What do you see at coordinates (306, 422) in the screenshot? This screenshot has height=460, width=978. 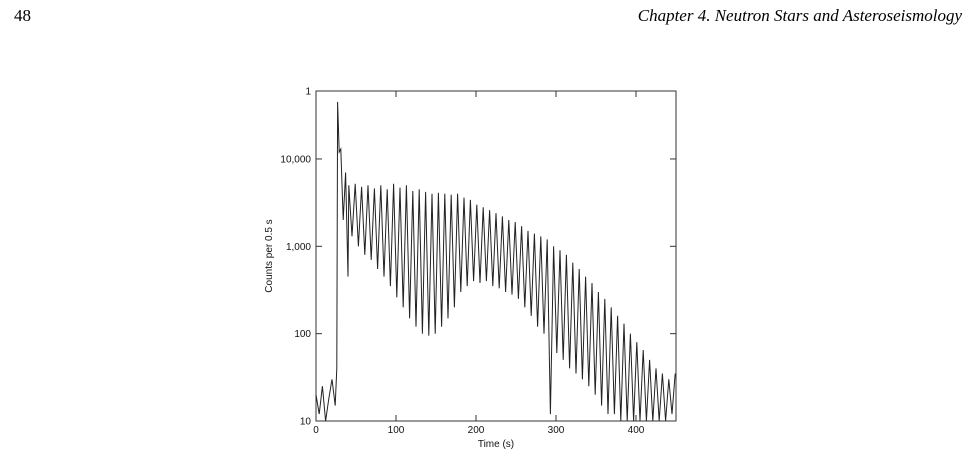 I see `y-tick-label: 10` at bounding box center [306, 422].